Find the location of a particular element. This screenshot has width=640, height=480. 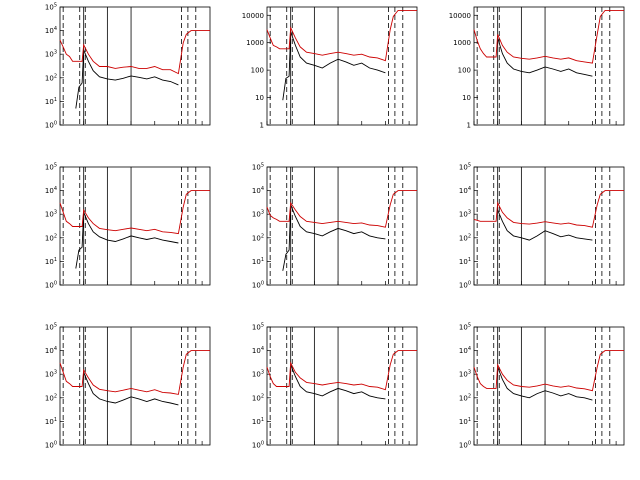

detector-panel-5: 10⁰ 10¹ 10² 10³ 10⁴ 10⁵ is located at coordinates (335, 226).